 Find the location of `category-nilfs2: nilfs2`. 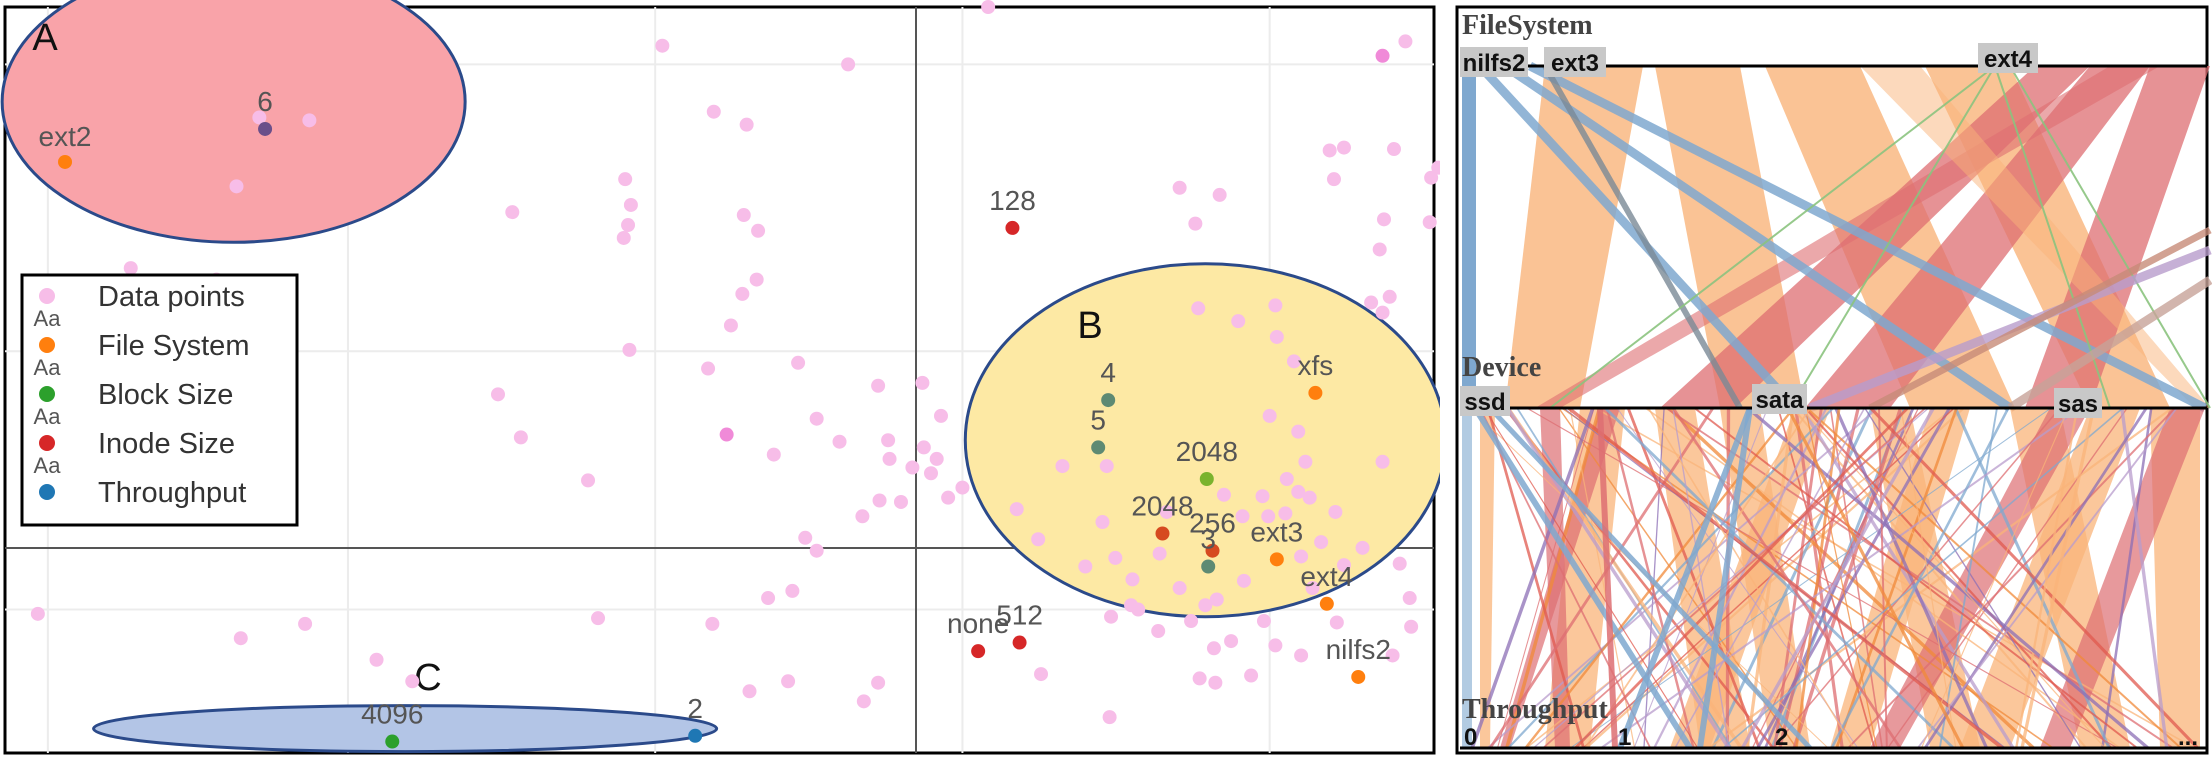

category-nilfs2: nilfs2 is located at coordinates (1494, 63).